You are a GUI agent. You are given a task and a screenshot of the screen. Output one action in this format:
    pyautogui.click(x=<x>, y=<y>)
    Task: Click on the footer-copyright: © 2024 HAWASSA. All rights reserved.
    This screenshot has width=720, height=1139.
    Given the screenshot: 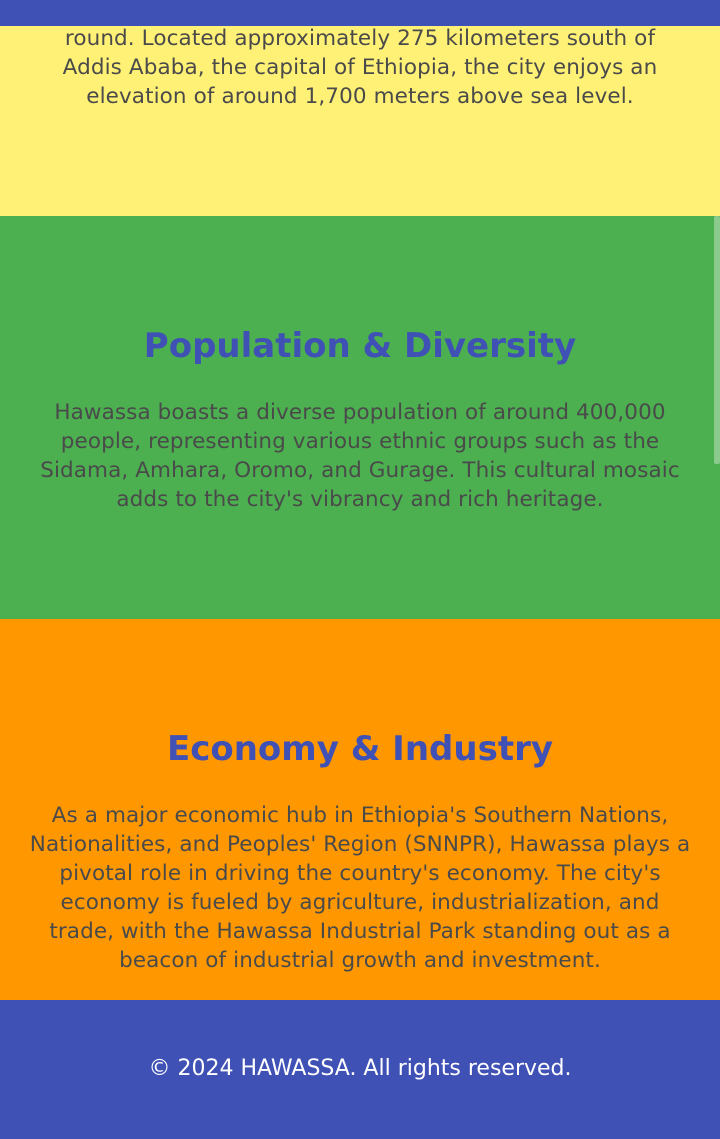 What is the action you would take?
    pyautogui.click(x=360, y=1068)
    